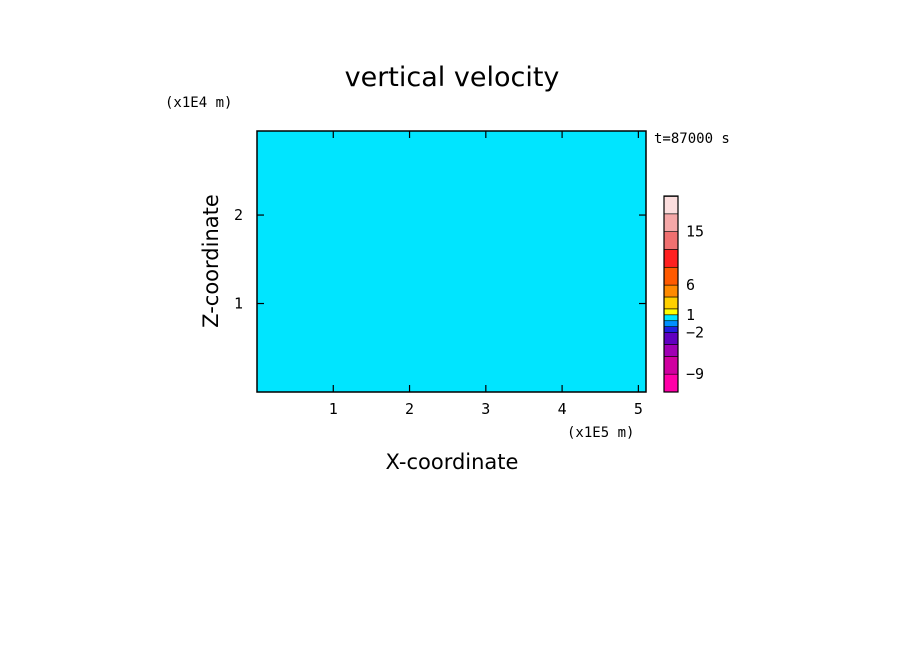  I want to click on colorbar-tick-label: −9, so click(695, 374).